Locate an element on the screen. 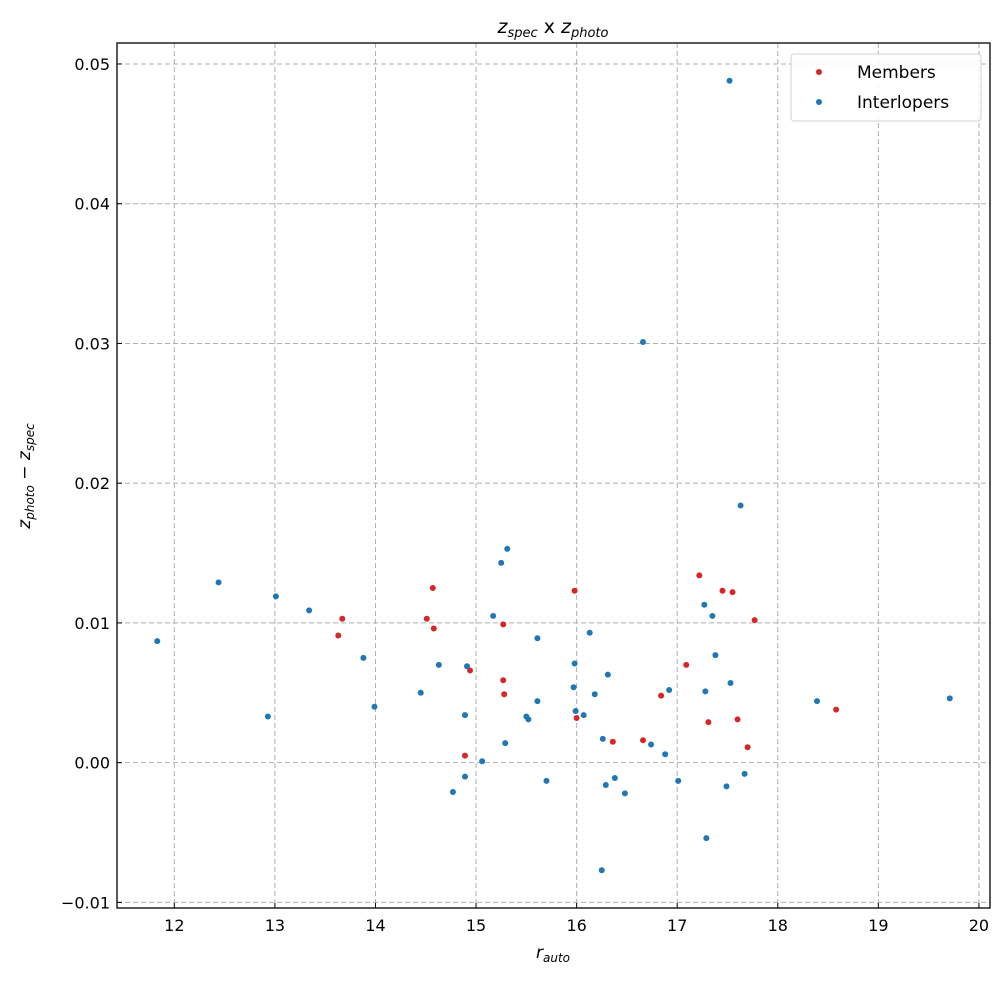 This screenshot has height=984, width=1007. legend-label-interlopers: Interlopers is located at coordinates (903, 103).